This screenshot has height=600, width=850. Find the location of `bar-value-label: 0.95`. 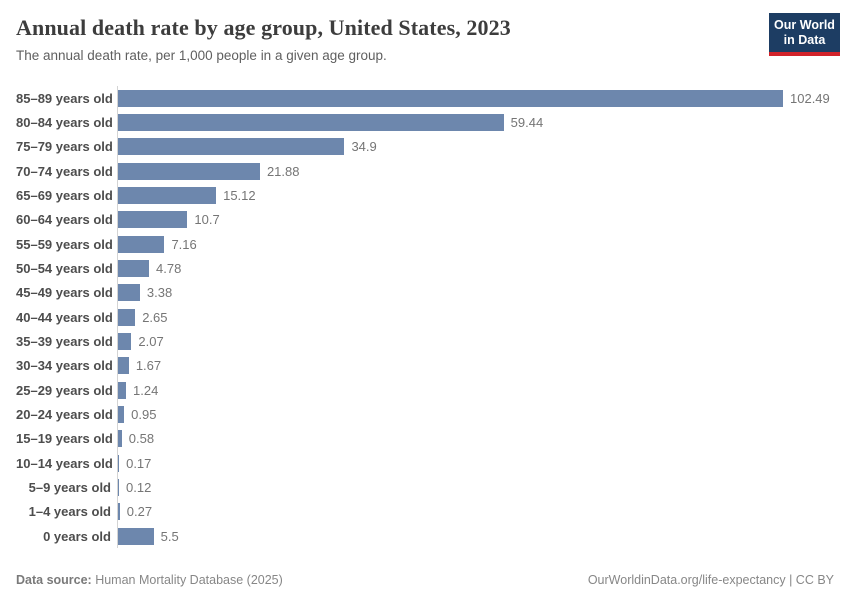

bar-value-label: 0.95 is located at coordinates (144, 414).